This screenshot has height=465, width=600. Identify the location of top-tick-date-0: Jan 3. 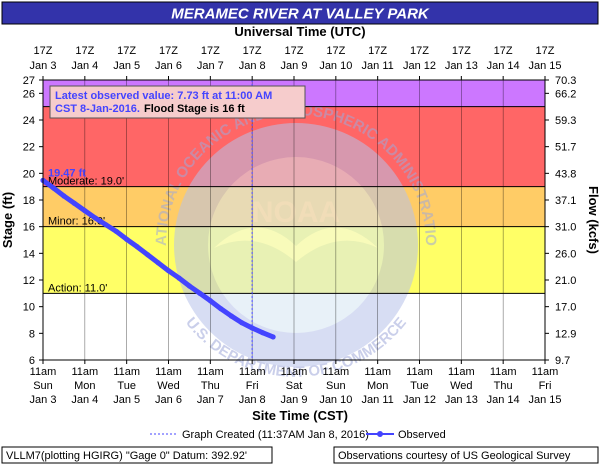
(43, 66).